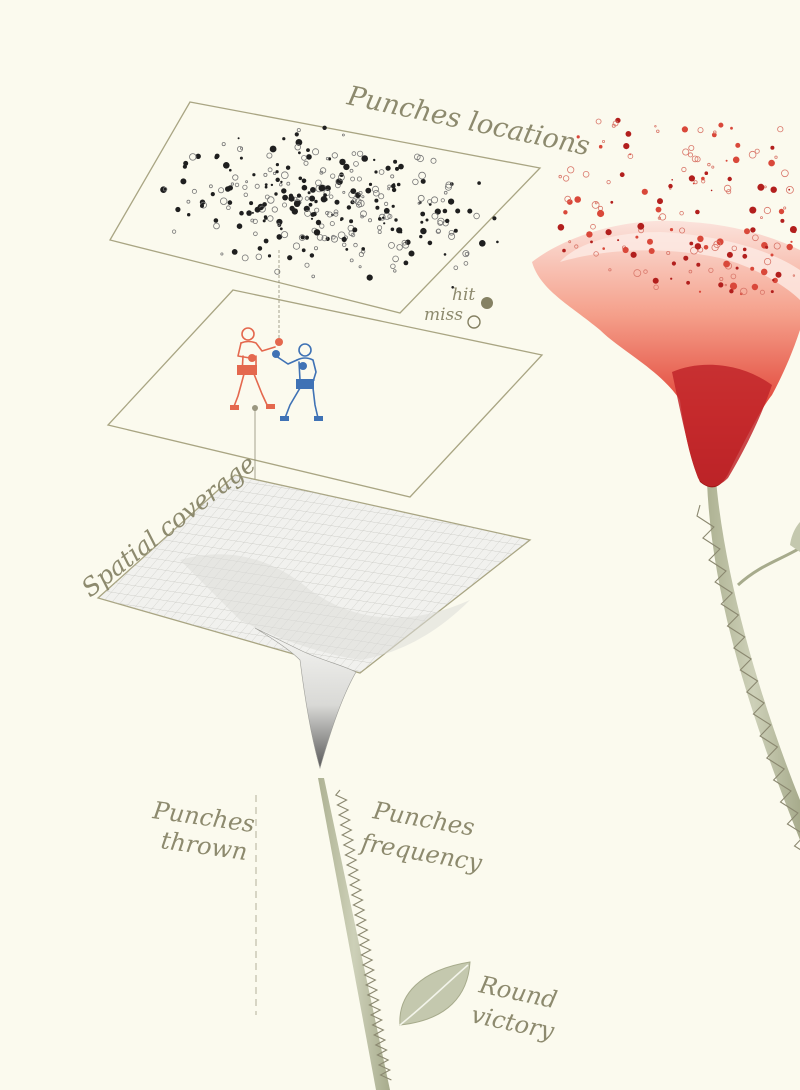  Describe the element at coordinates (329, 207) in the screenshot. I see `punch-dots-cloud` at that location.